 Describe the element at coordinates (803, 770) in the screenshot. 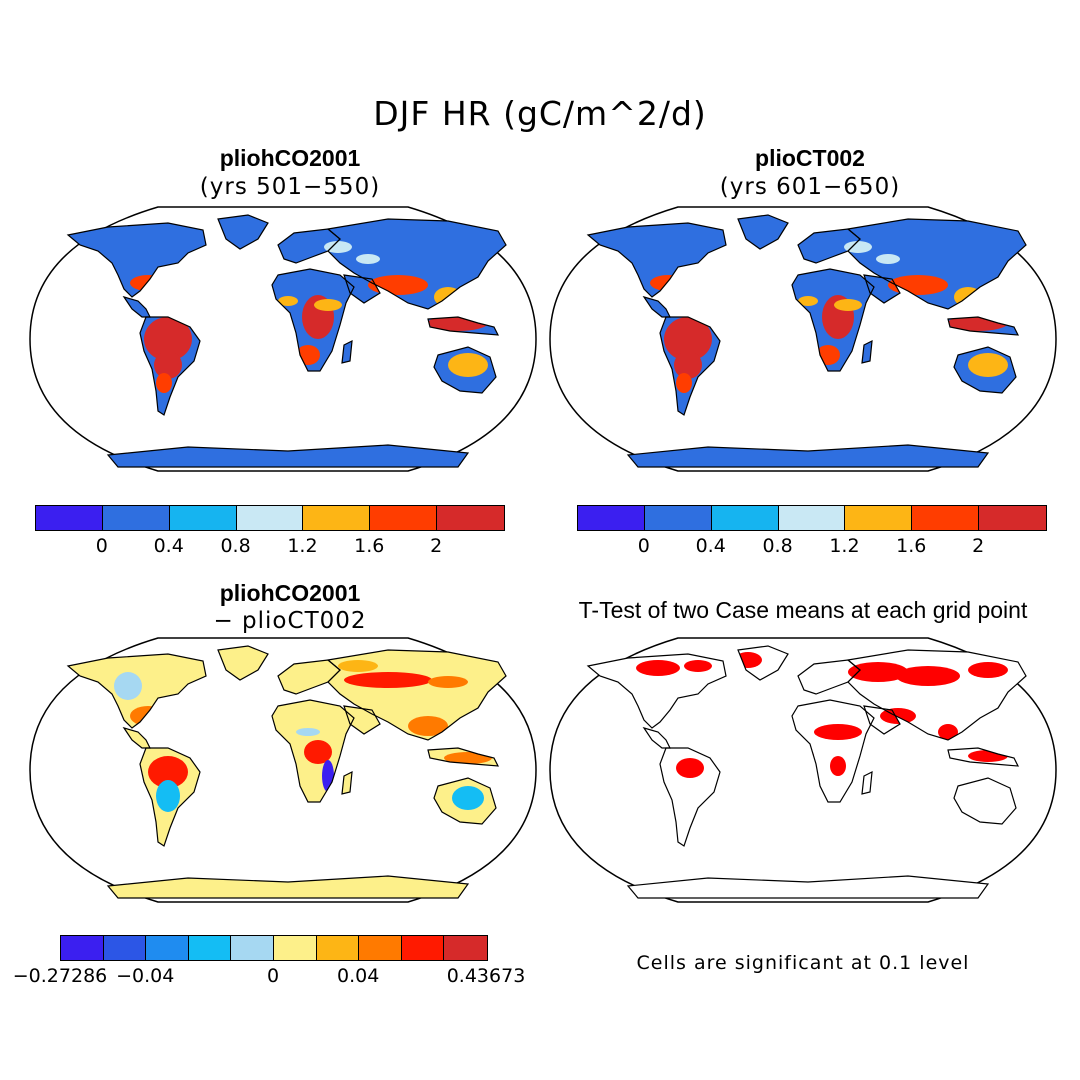

I see `panel4-map` at that location.